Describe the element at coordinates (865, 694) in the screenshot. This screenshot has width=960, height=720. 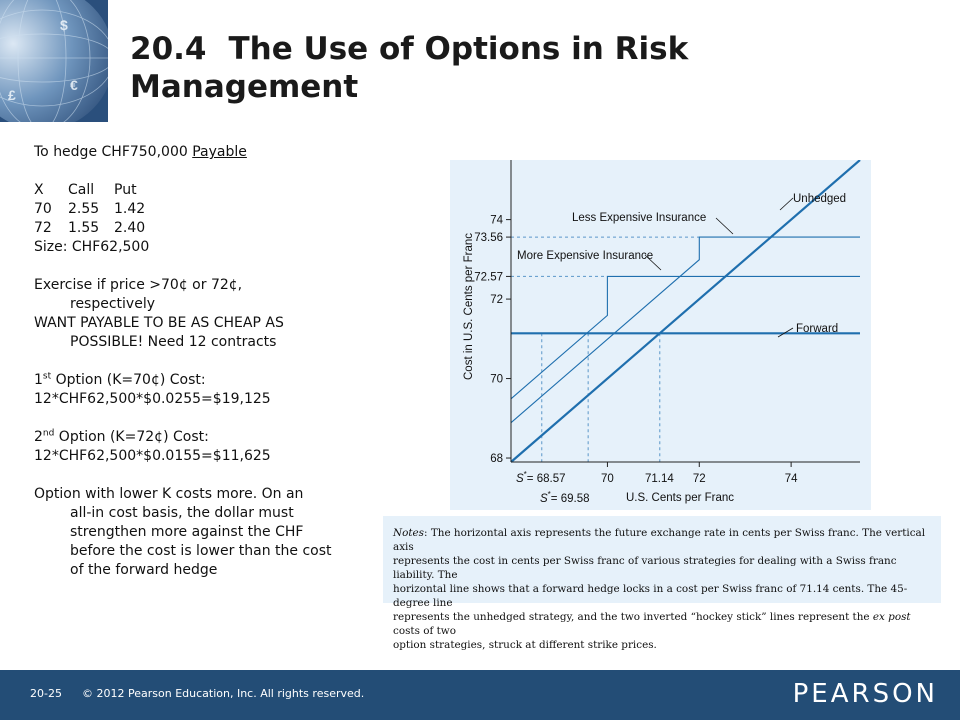
I see `pearson-logo: PEARSON` at that location.